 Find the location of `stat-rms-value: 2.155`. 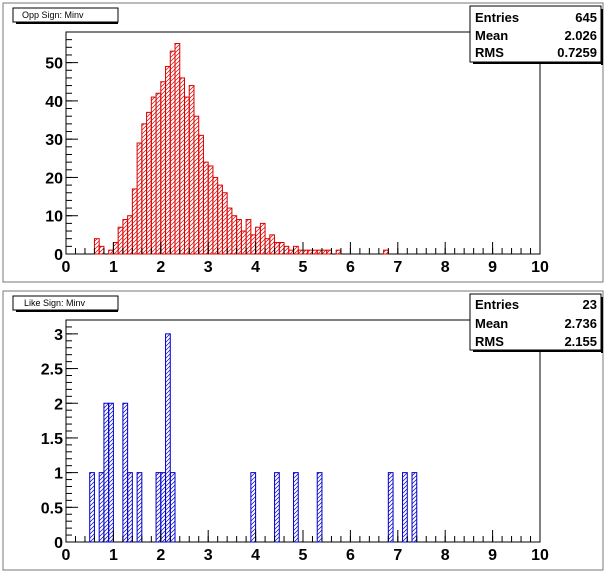

stat-rms-value: 2.155 is located at coordinates (580, 341).